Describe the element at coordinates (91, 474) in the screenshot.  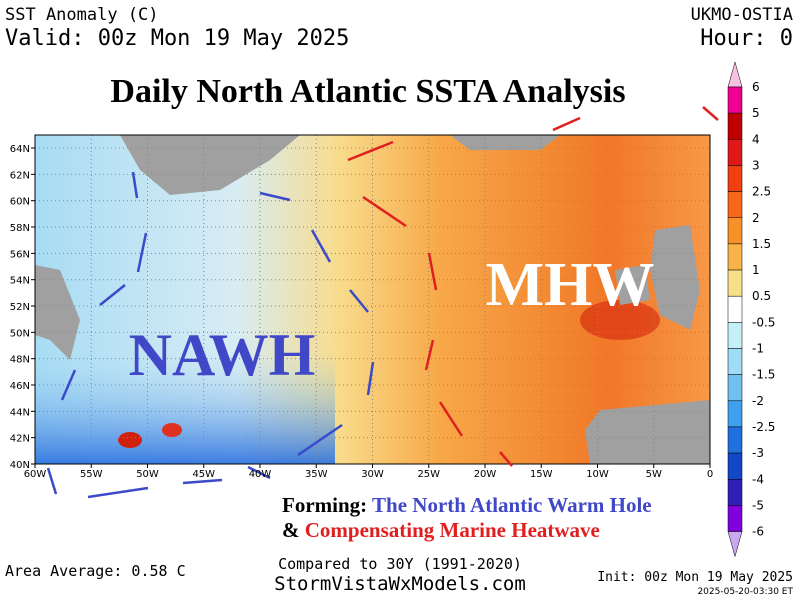
I see `lon-label: 55W` at that location.